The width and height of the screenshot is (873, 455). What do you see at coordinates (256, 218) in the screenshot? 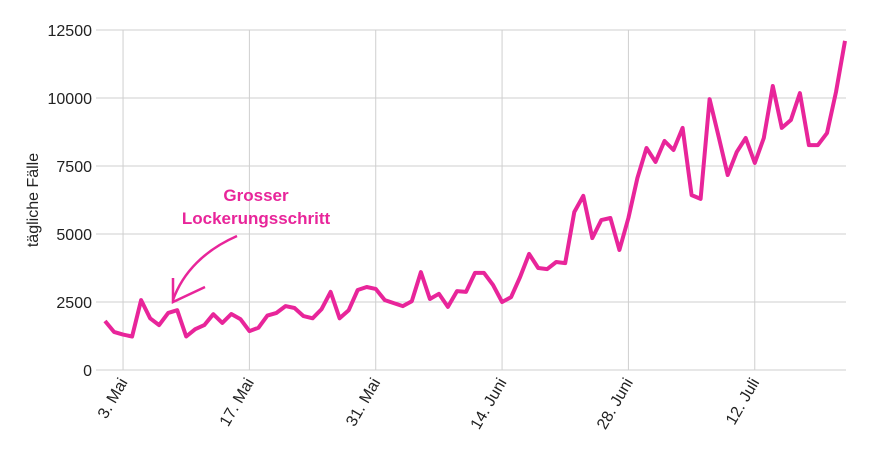
I see `annotation-line: Lockerungsschritt` at bounding box center [256, 218].